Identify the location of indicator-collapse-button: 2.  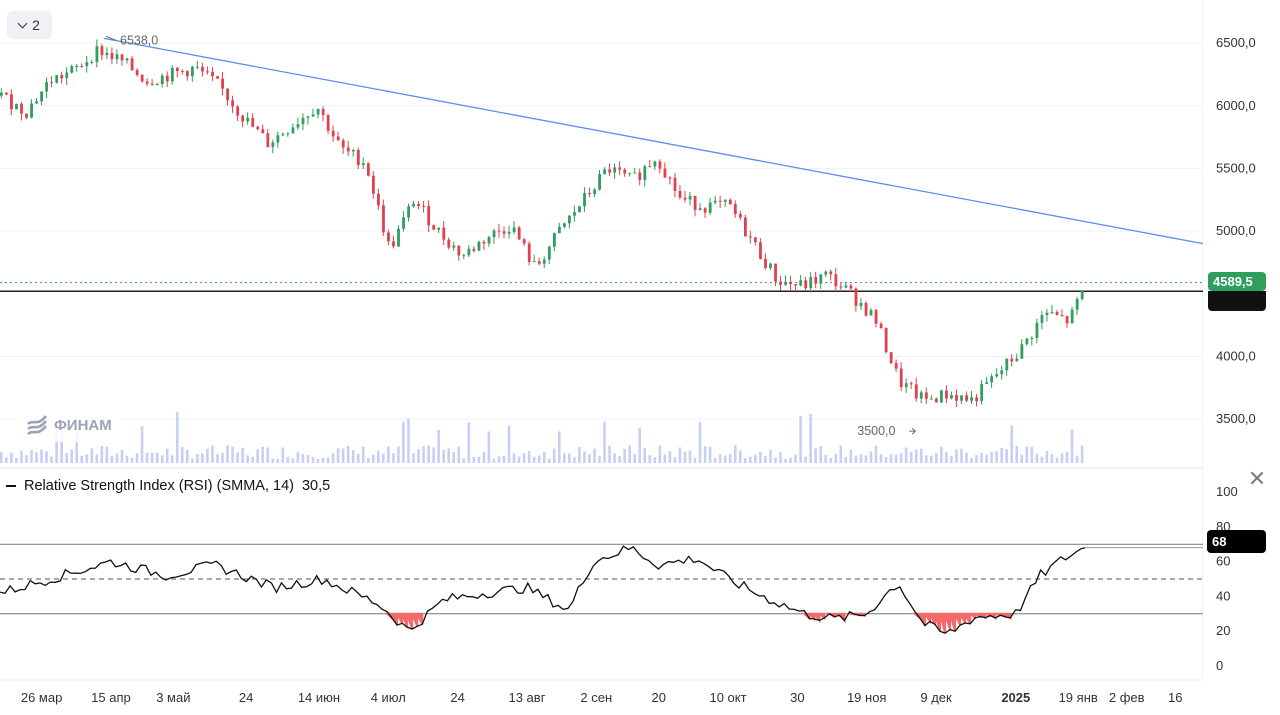
(29, 25).